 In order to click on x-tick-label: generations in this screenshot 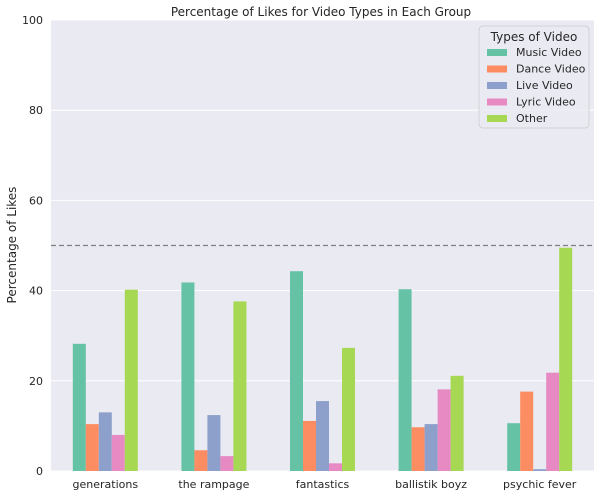, I will do `click(106, 484)`.